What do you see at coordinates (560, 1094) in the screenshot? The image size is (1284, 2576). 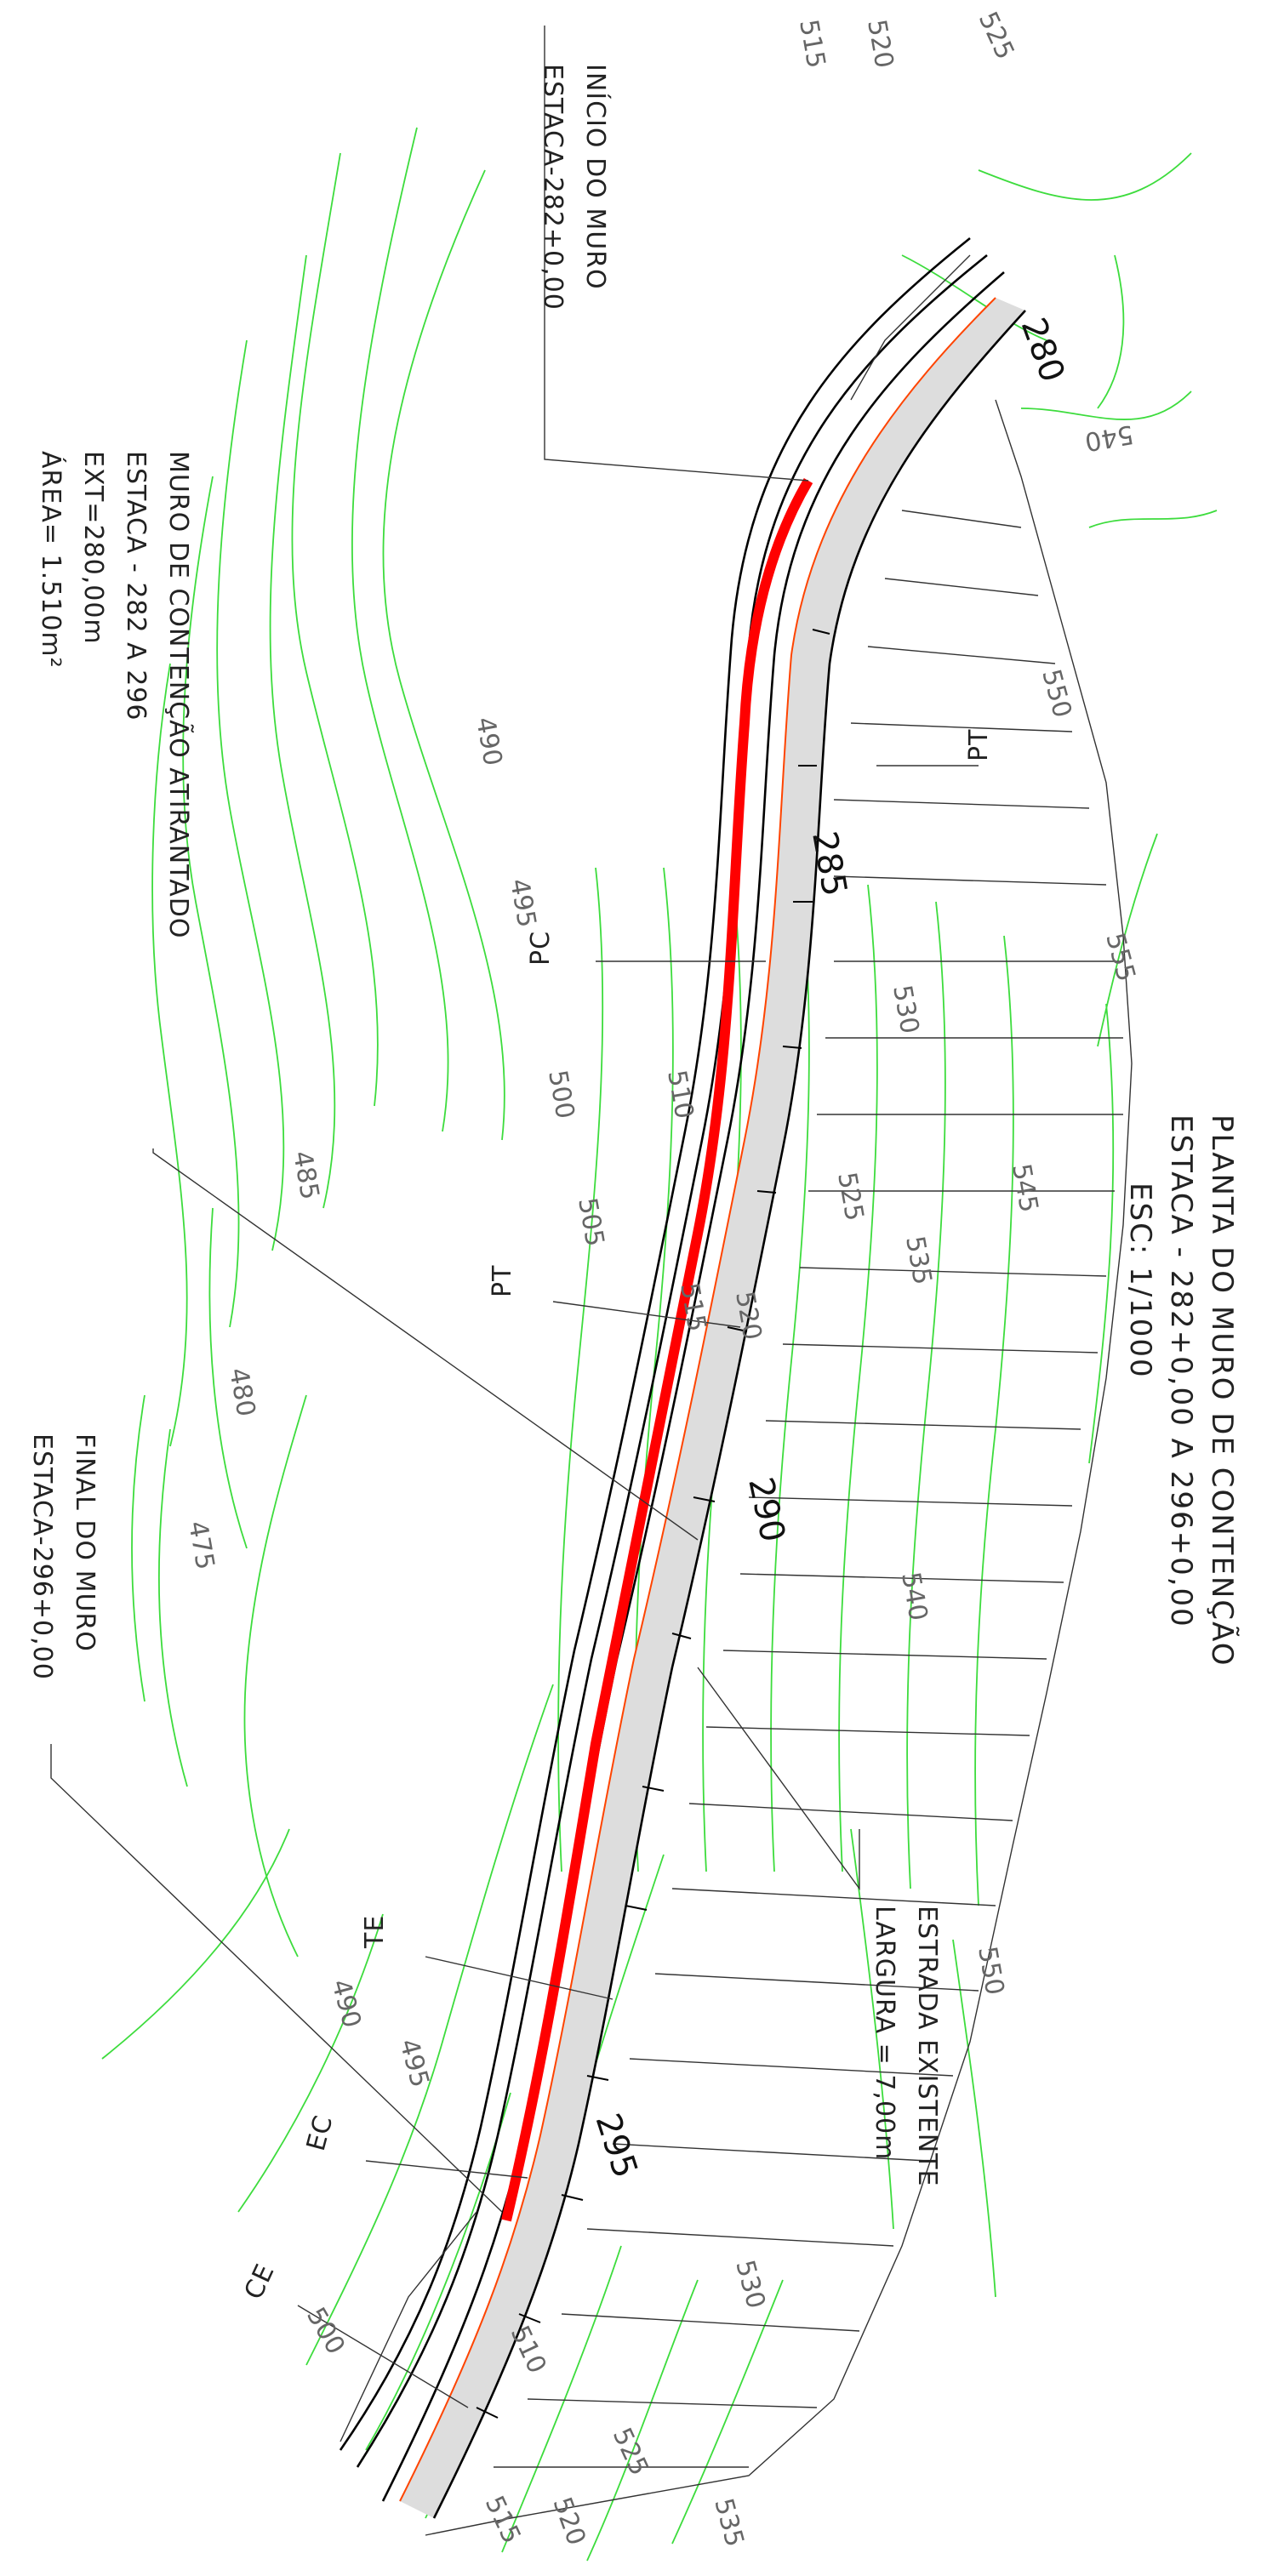 I see `contour-500: 500` at bounding box center [560, 1094].